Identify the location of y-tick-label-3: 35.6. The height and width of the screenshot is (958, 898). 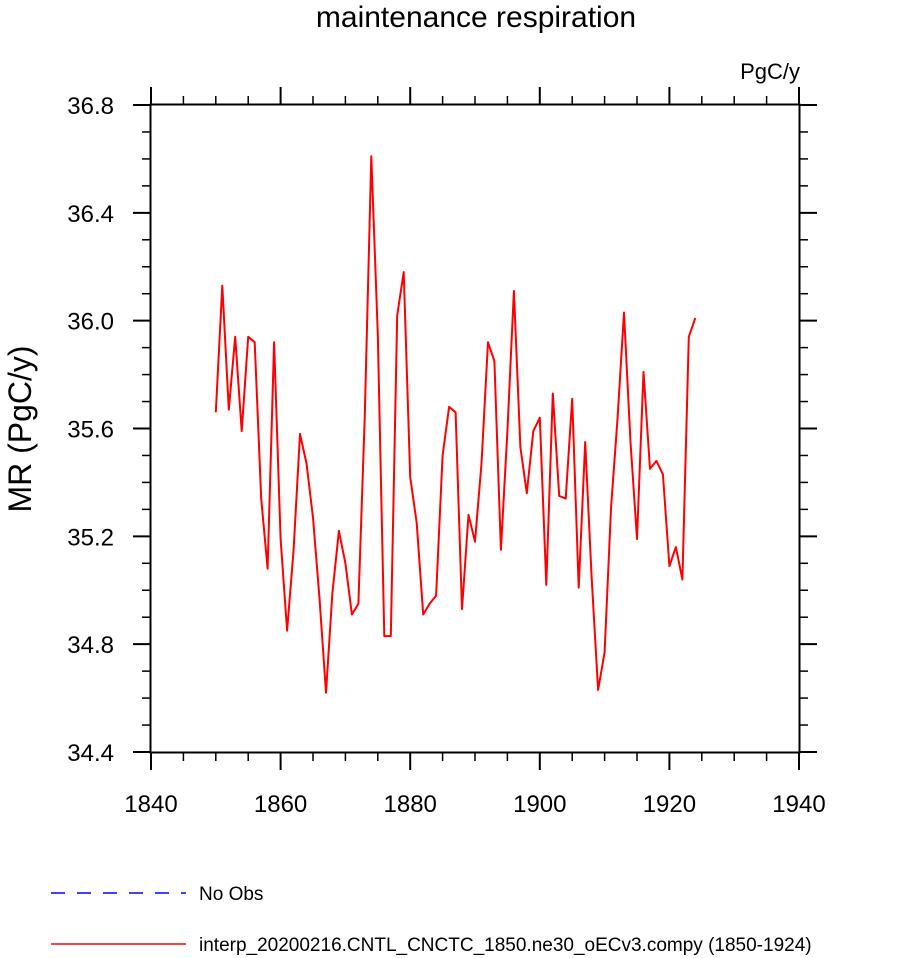
(90, 430).